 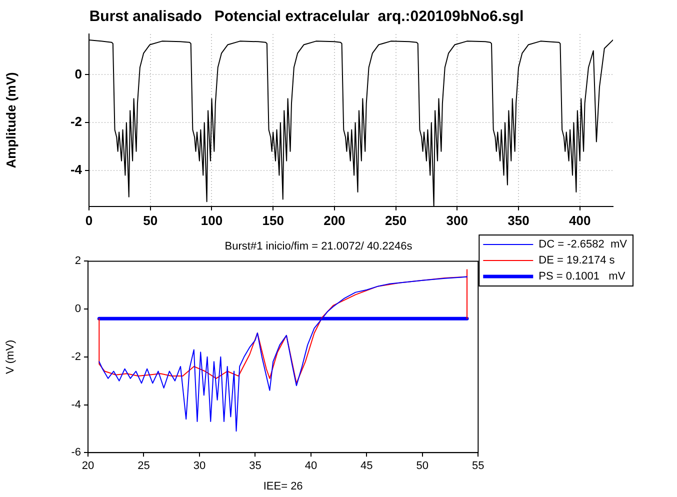 I want to click on x-tick-label: 45, so click(x=366, y=466).